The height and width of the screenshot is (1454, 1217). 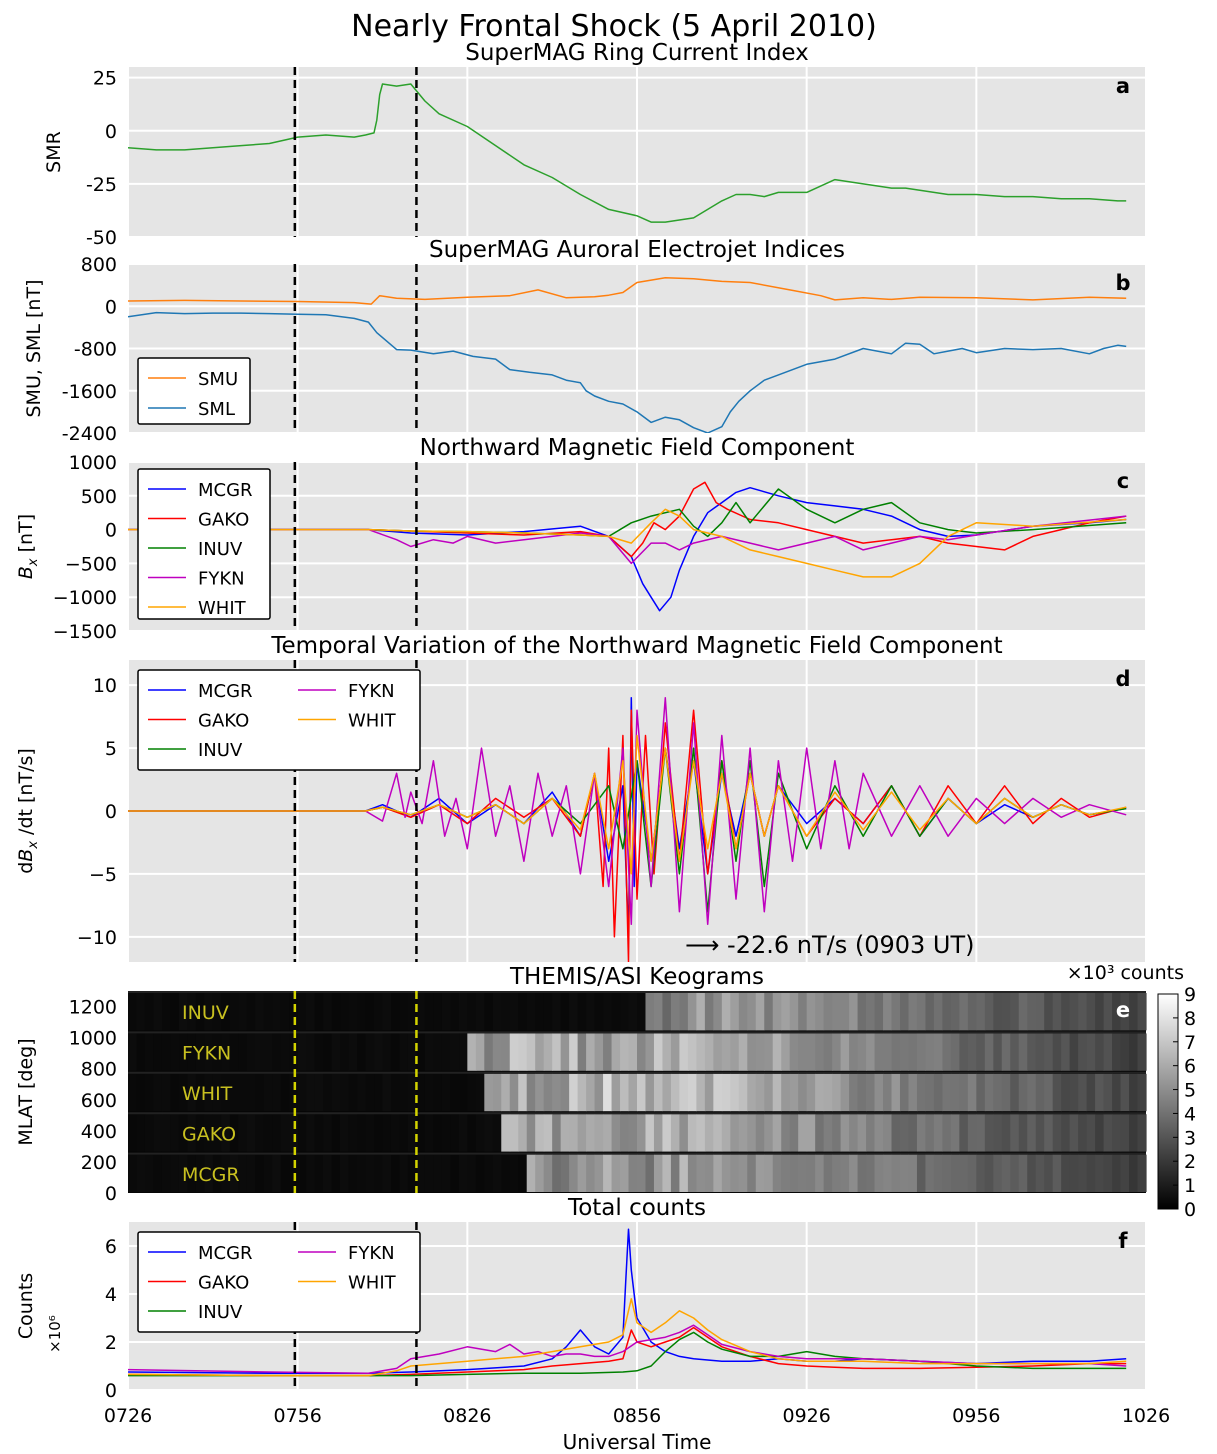 I want to click on colorbar-tick-label: 4, so click(x=1190, y=1114).